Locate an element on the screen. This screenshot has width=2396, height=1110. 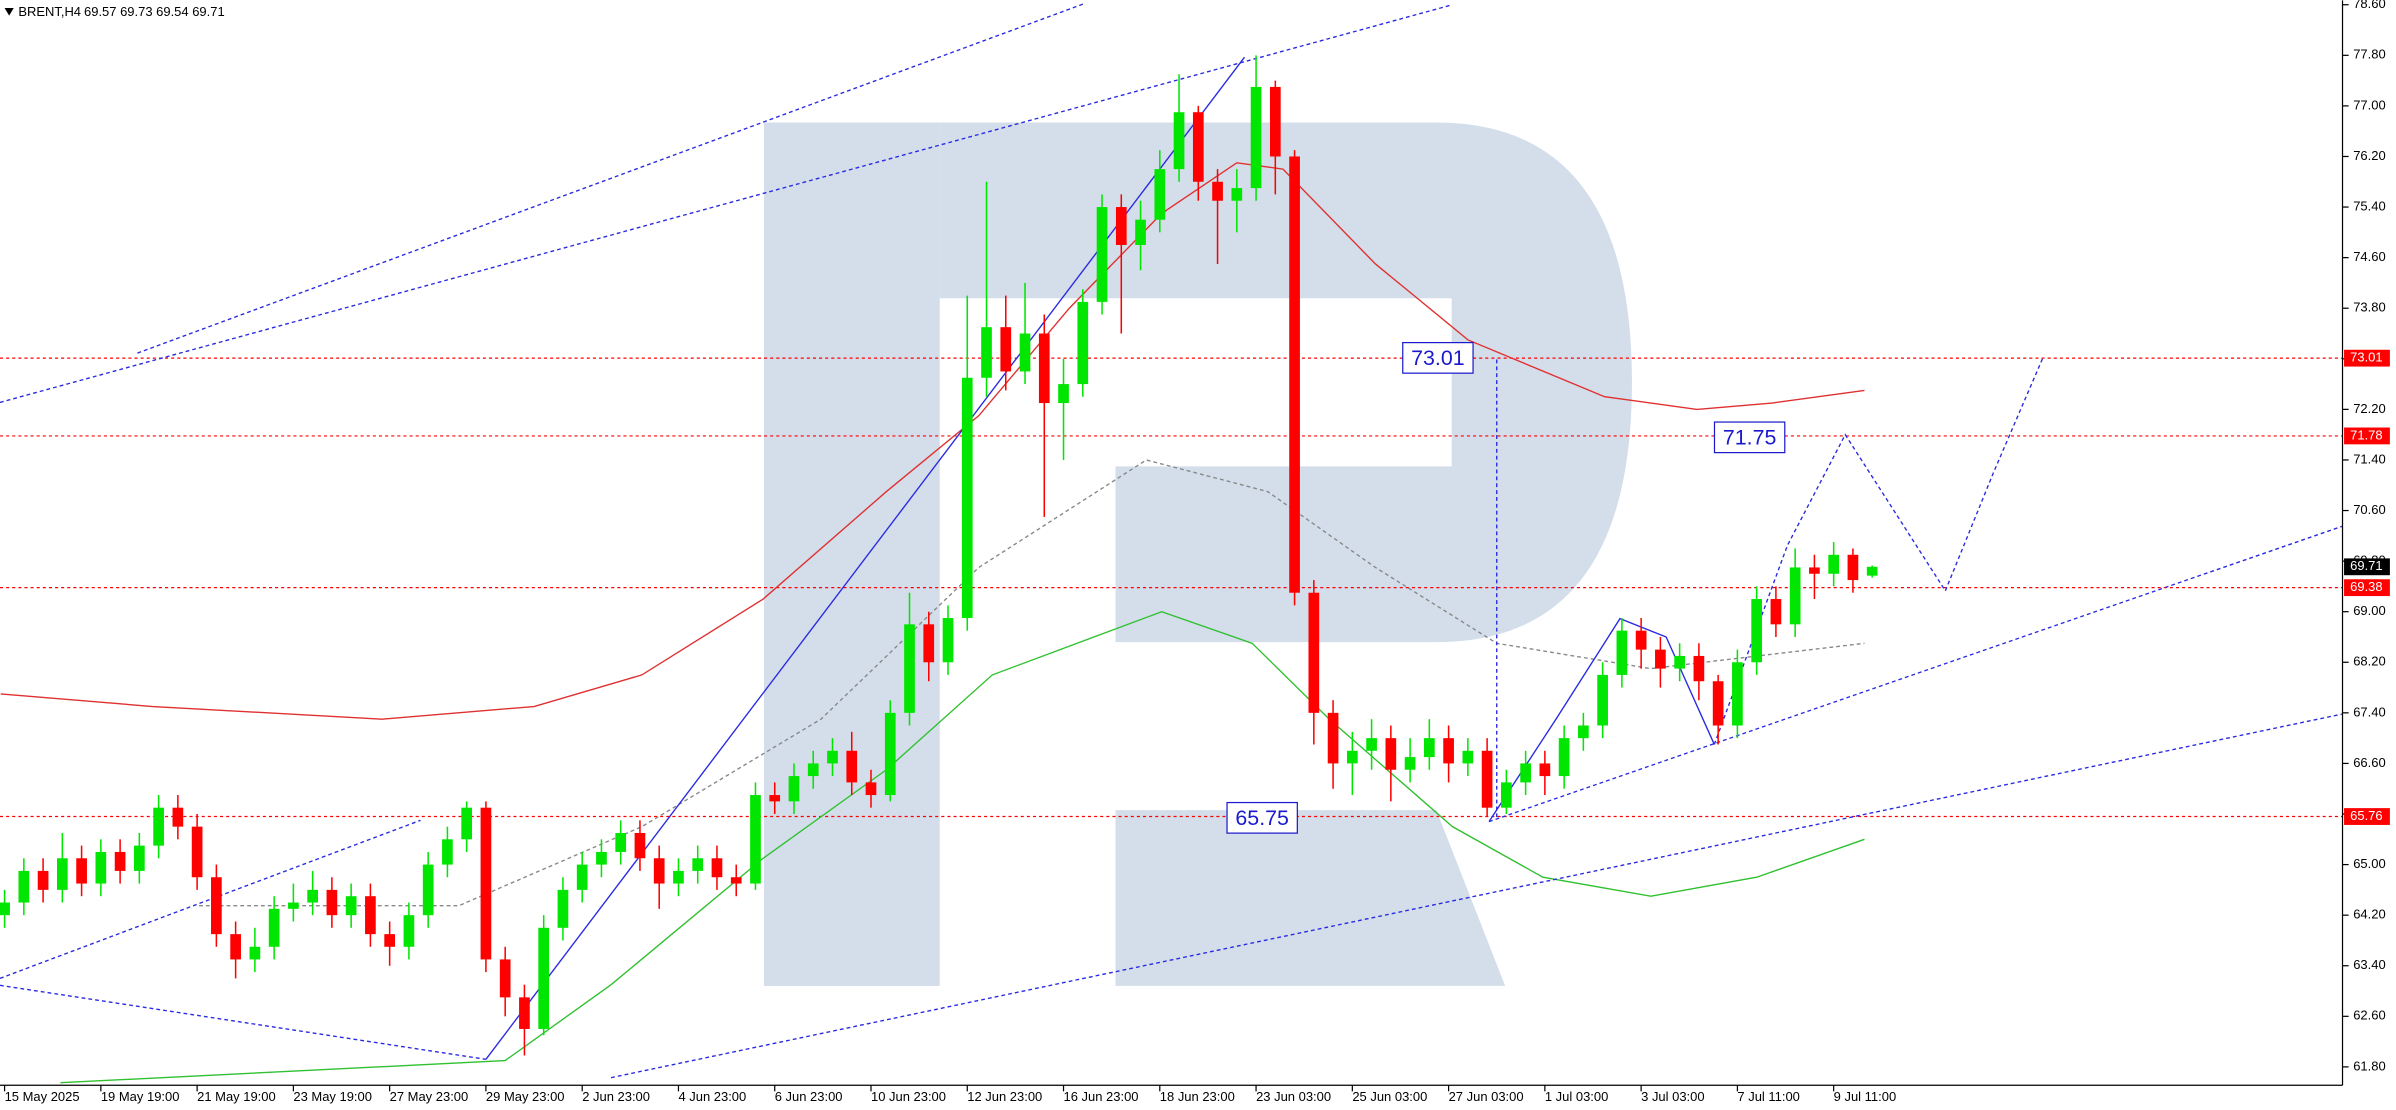
y-tick-label: 76.20 is located at coordinates (2369, 155).